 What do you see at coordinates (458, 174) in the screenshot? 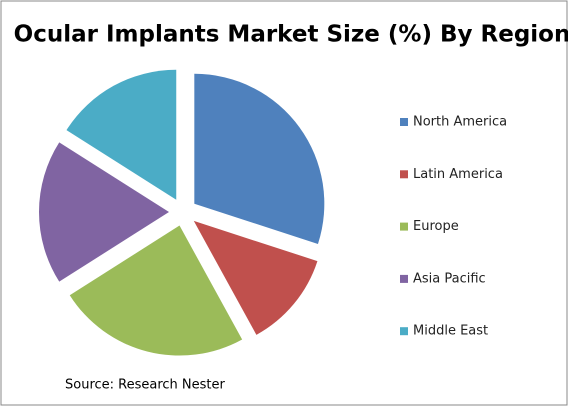
I see `legend-label: Latin America` at bounding box center [458, 174].